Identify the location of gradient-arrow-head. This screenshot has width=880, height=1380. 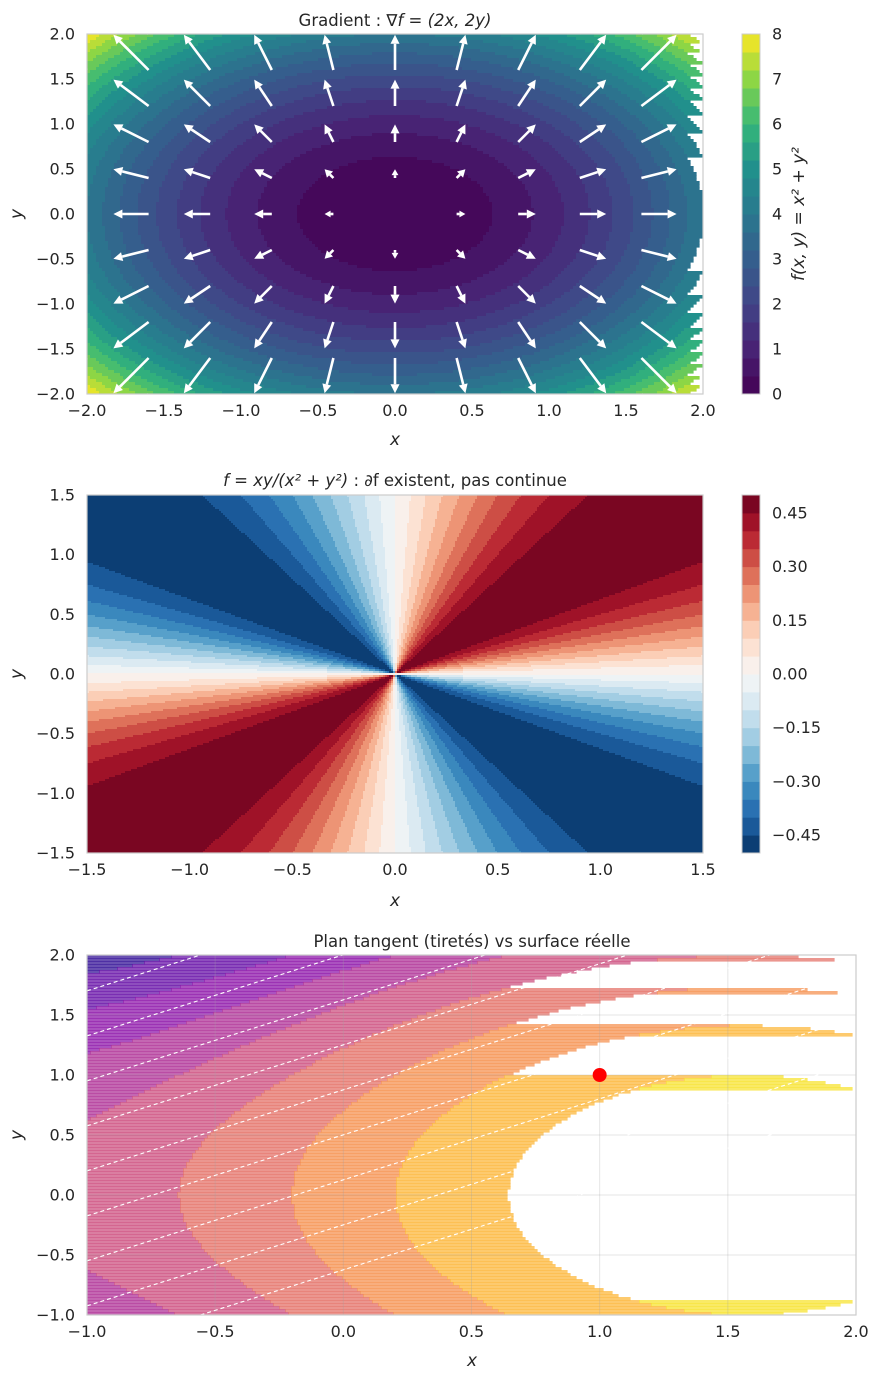
(259, 173).